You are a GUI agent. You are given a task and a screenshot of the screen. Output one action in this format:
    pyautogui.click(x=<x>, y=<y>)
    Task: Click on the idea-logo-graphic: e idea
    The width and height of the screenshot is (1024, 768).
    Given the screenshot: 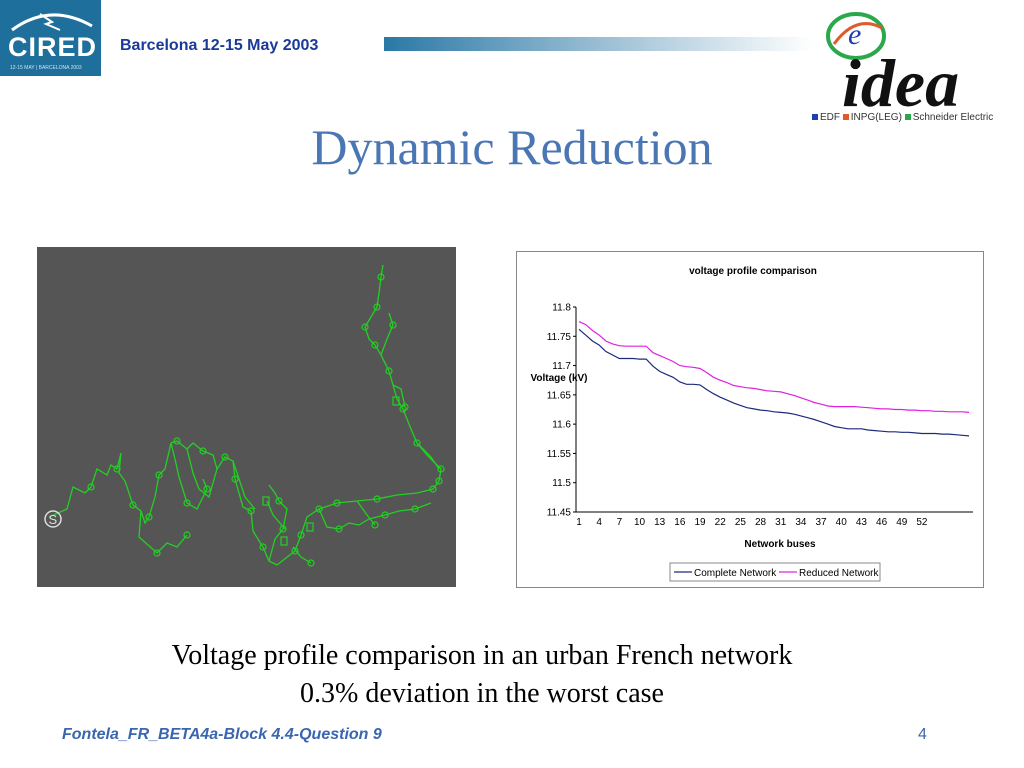 What is the action you would take?
    pyautogui.click(x=892, y=66)
    